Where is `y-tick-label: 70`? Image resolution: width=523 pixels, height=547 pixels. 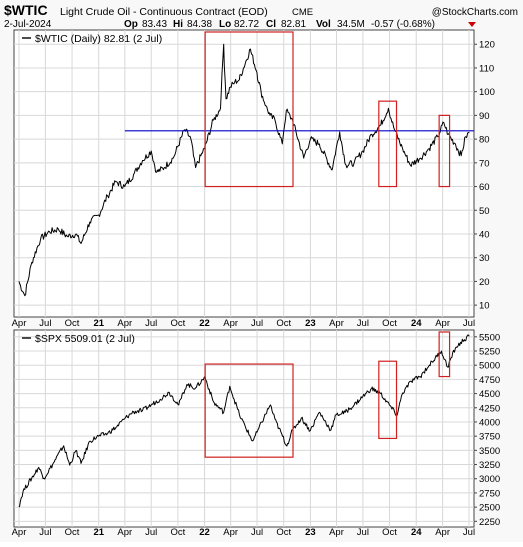
y-tick-label: 70 is located at coordinates (484, 163).